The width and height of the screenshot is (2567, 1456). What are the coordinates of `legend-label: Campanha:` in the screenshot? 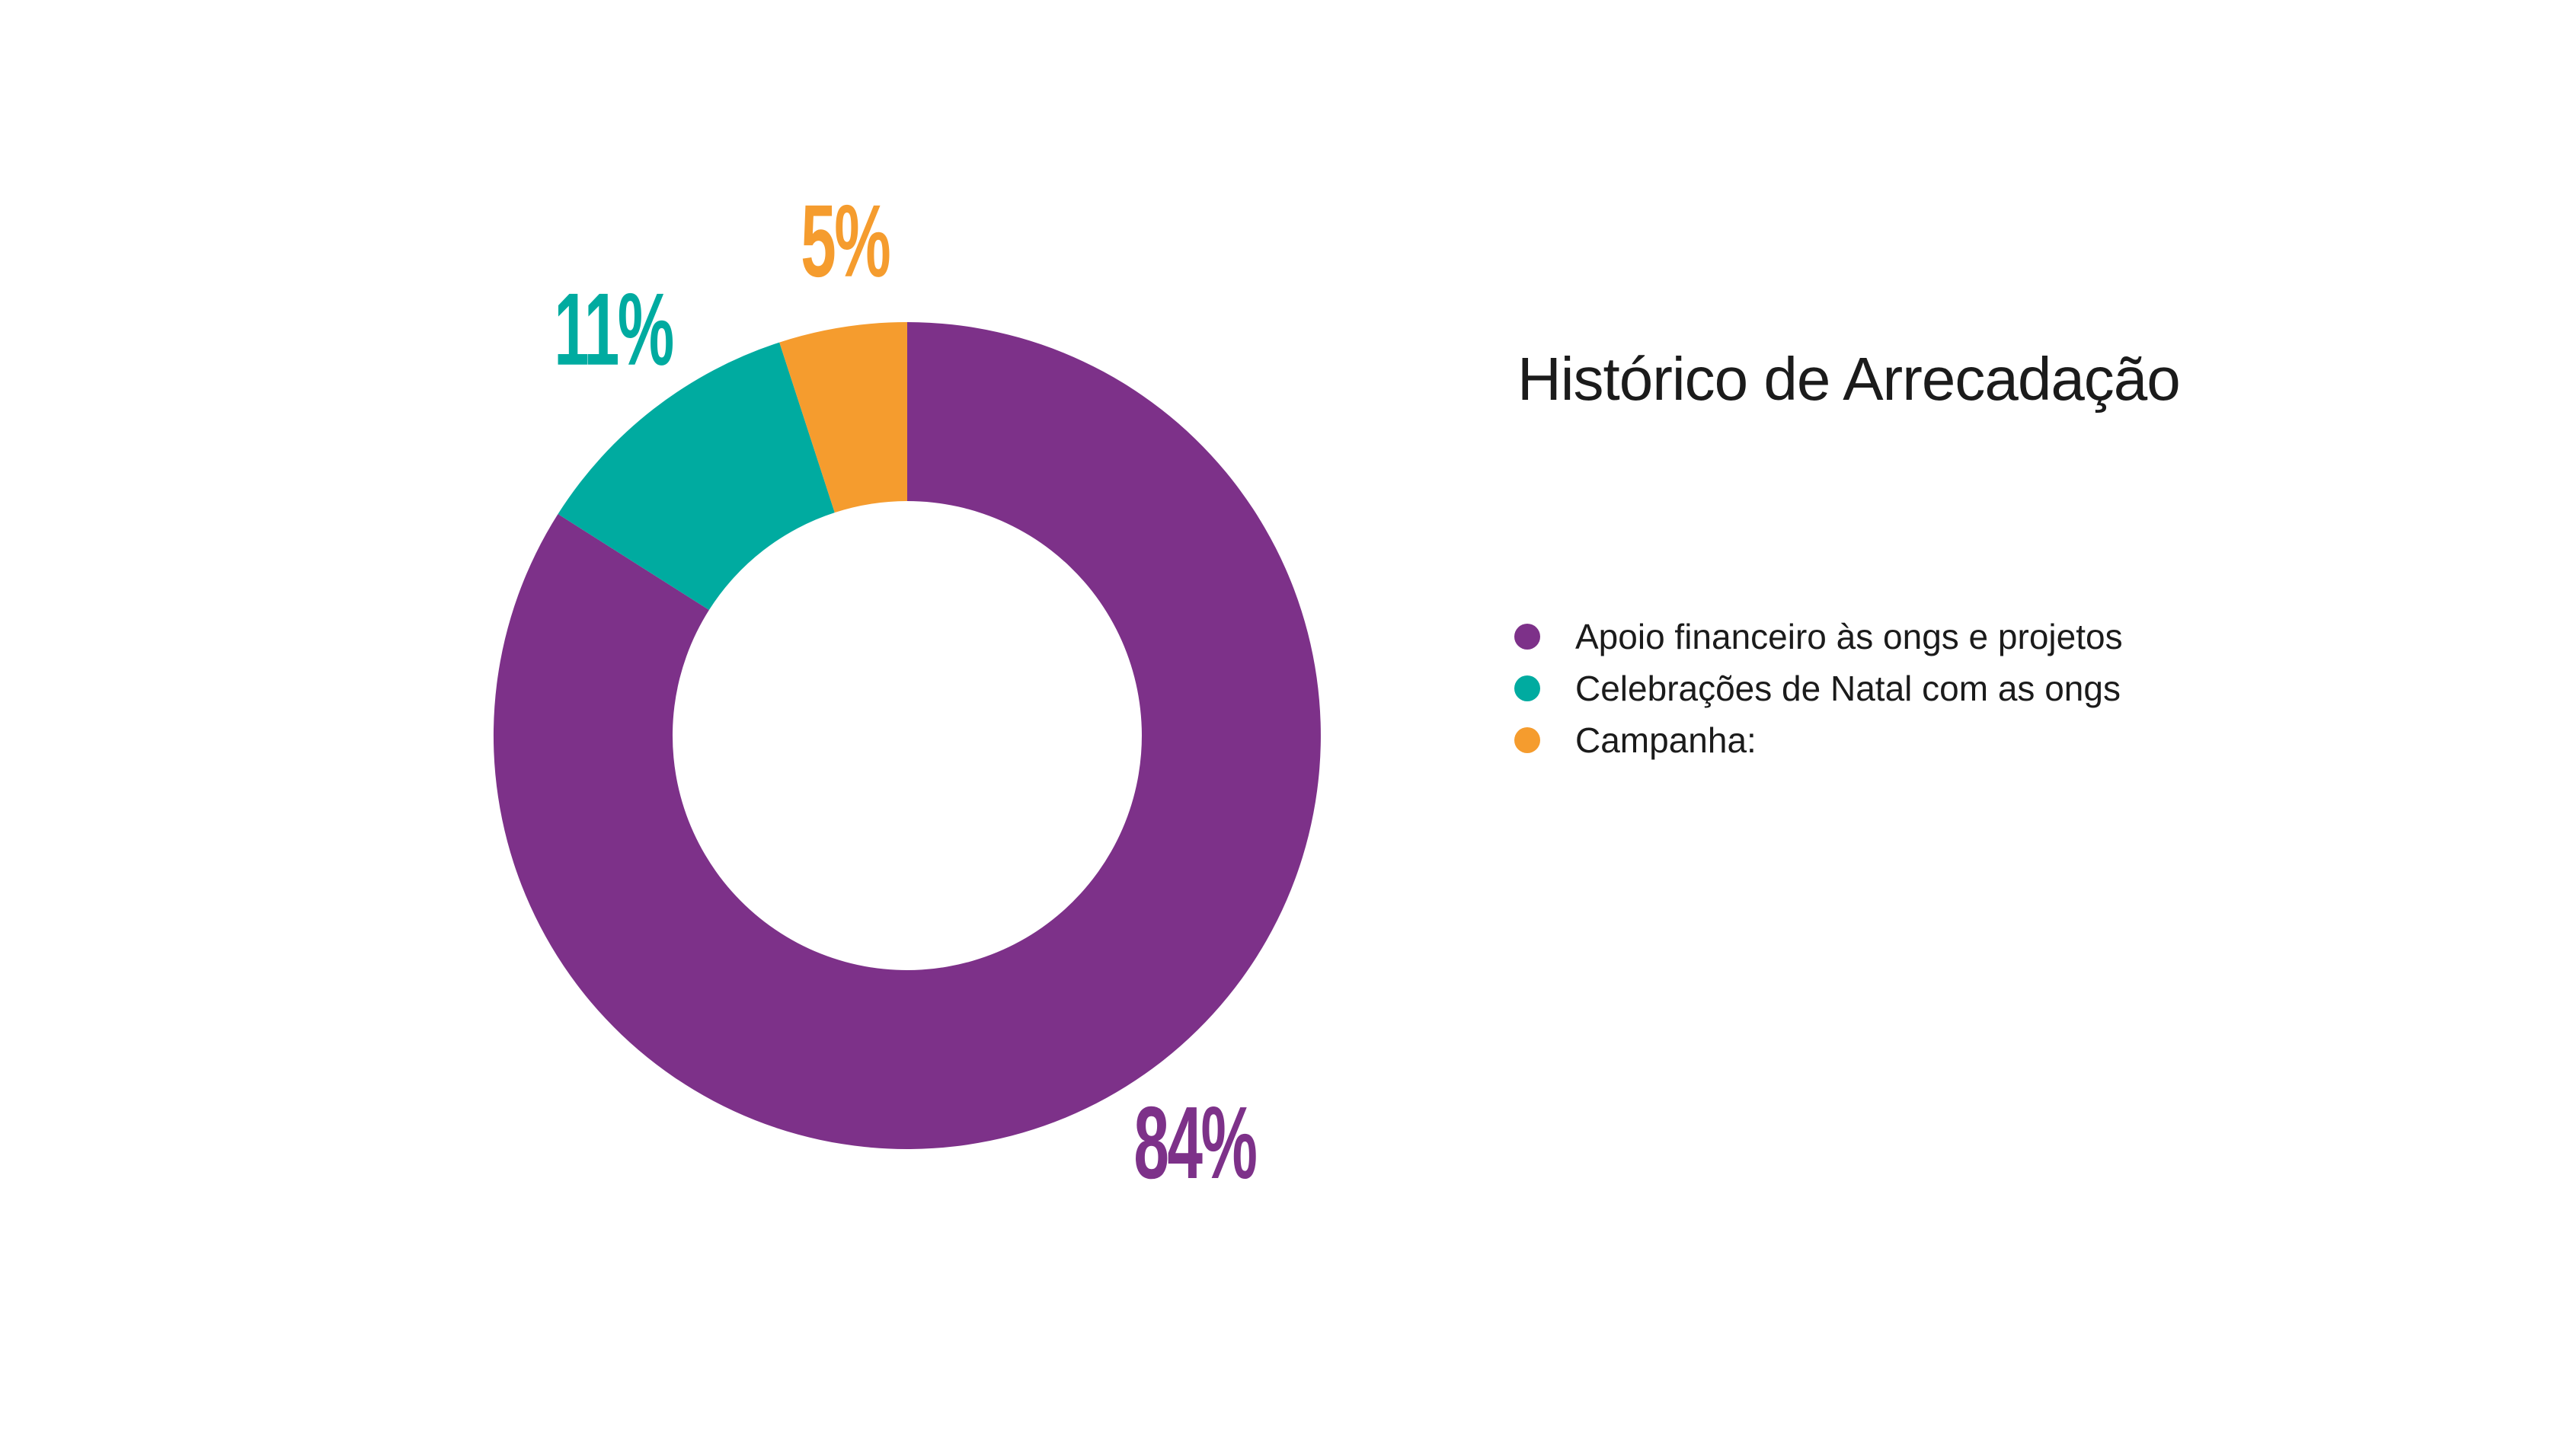 It's located at (1666, 740).